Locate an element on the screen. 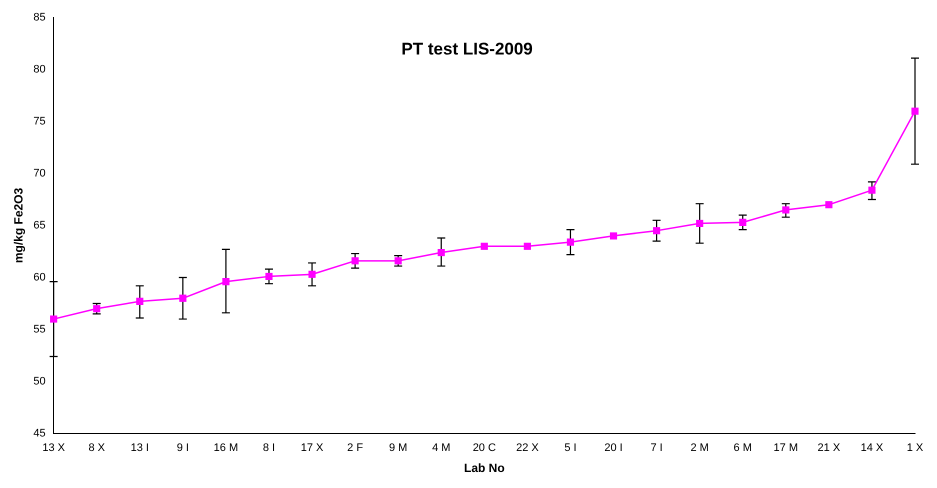  x-tick-label: 5 I is located at coordinates (570, 448).